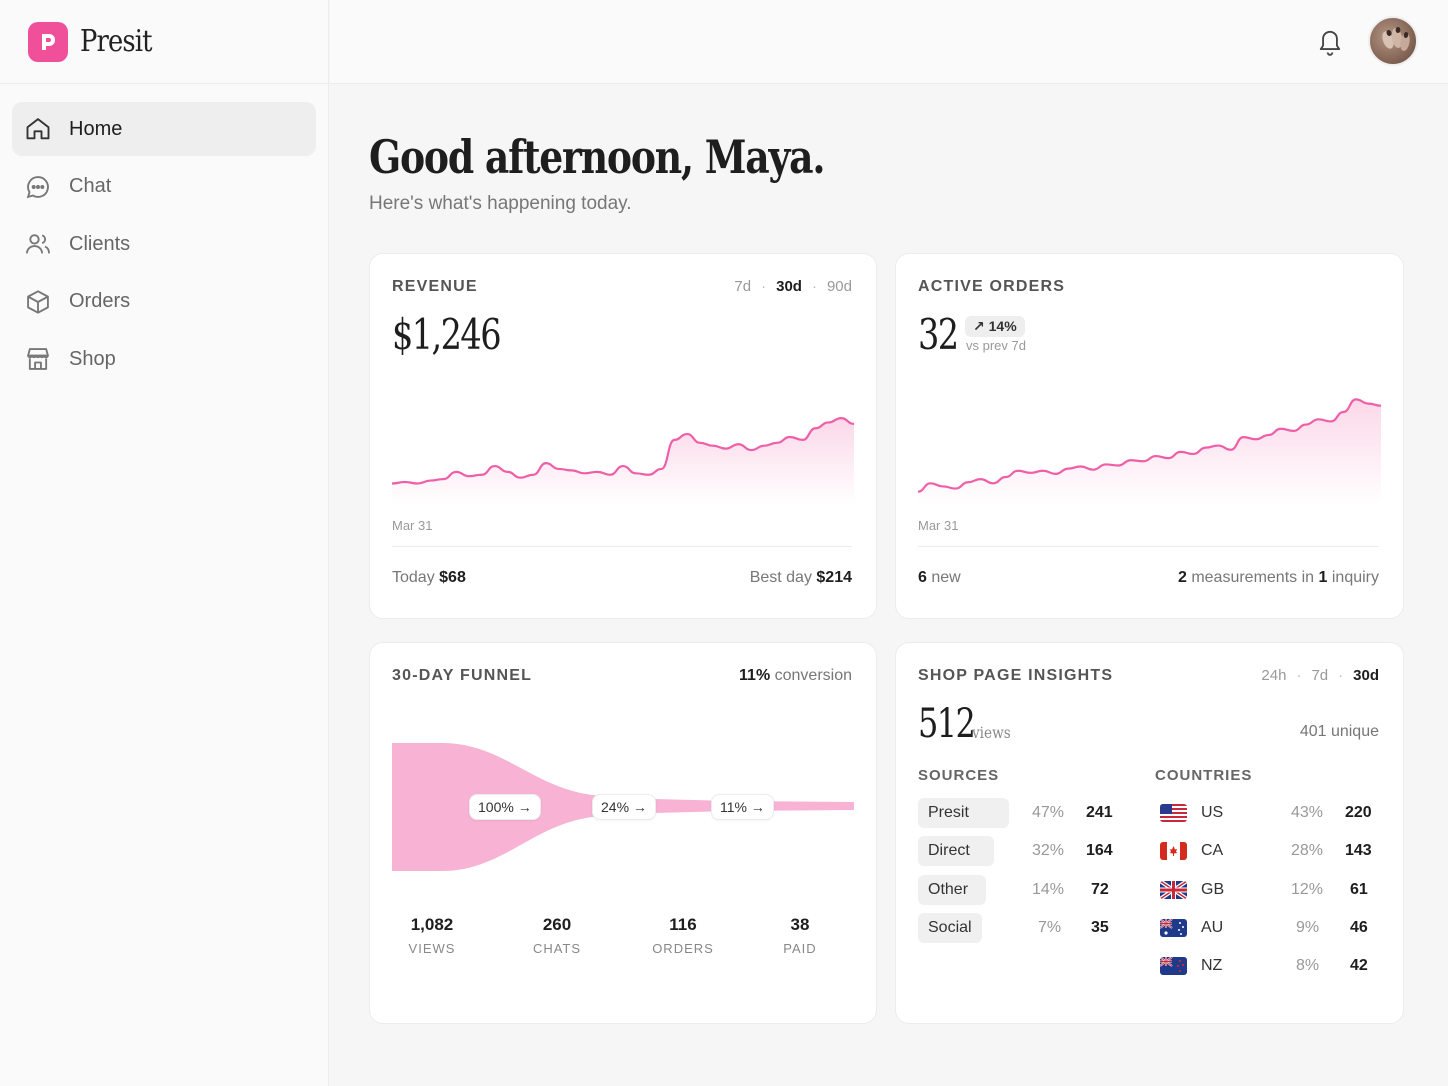 The height and width of the screenshot is (1086, 1448). I want to click on today-label: Today, so click(413, 577).